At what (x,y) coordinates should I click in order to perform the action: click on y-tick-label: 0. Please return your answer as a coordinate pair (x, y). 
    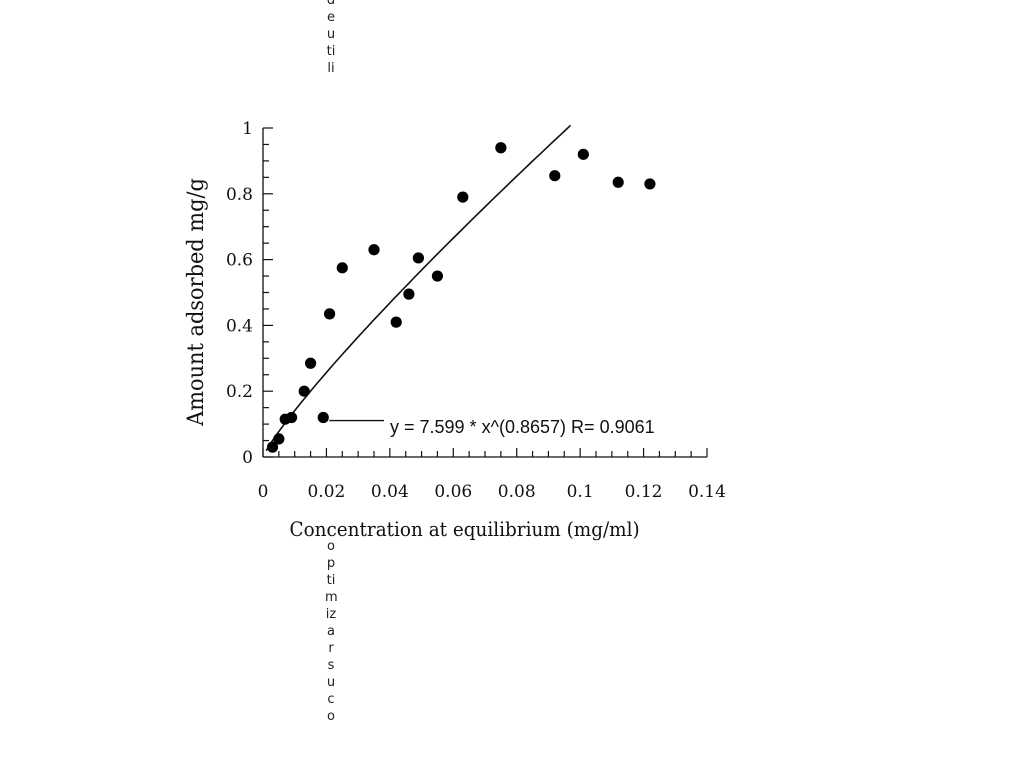
    Looking at the image, I should click on (247, 458).